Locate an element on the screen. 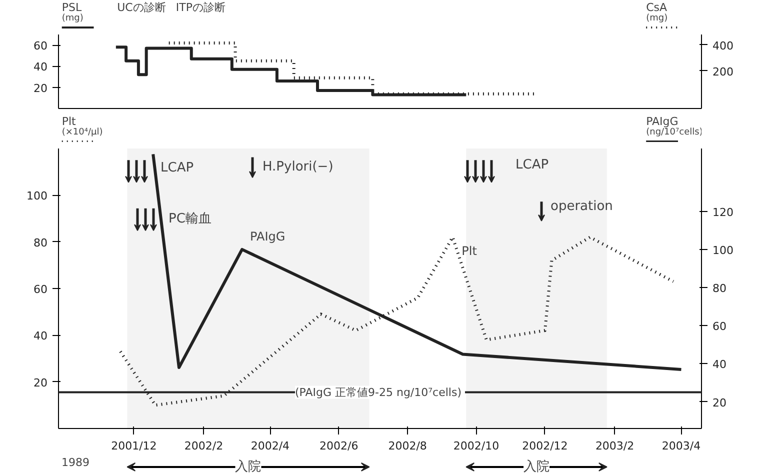 Image resolution: width=766 pixels, height=473 pixels. text: ITPの診断 is located at coordinates (201, 7).